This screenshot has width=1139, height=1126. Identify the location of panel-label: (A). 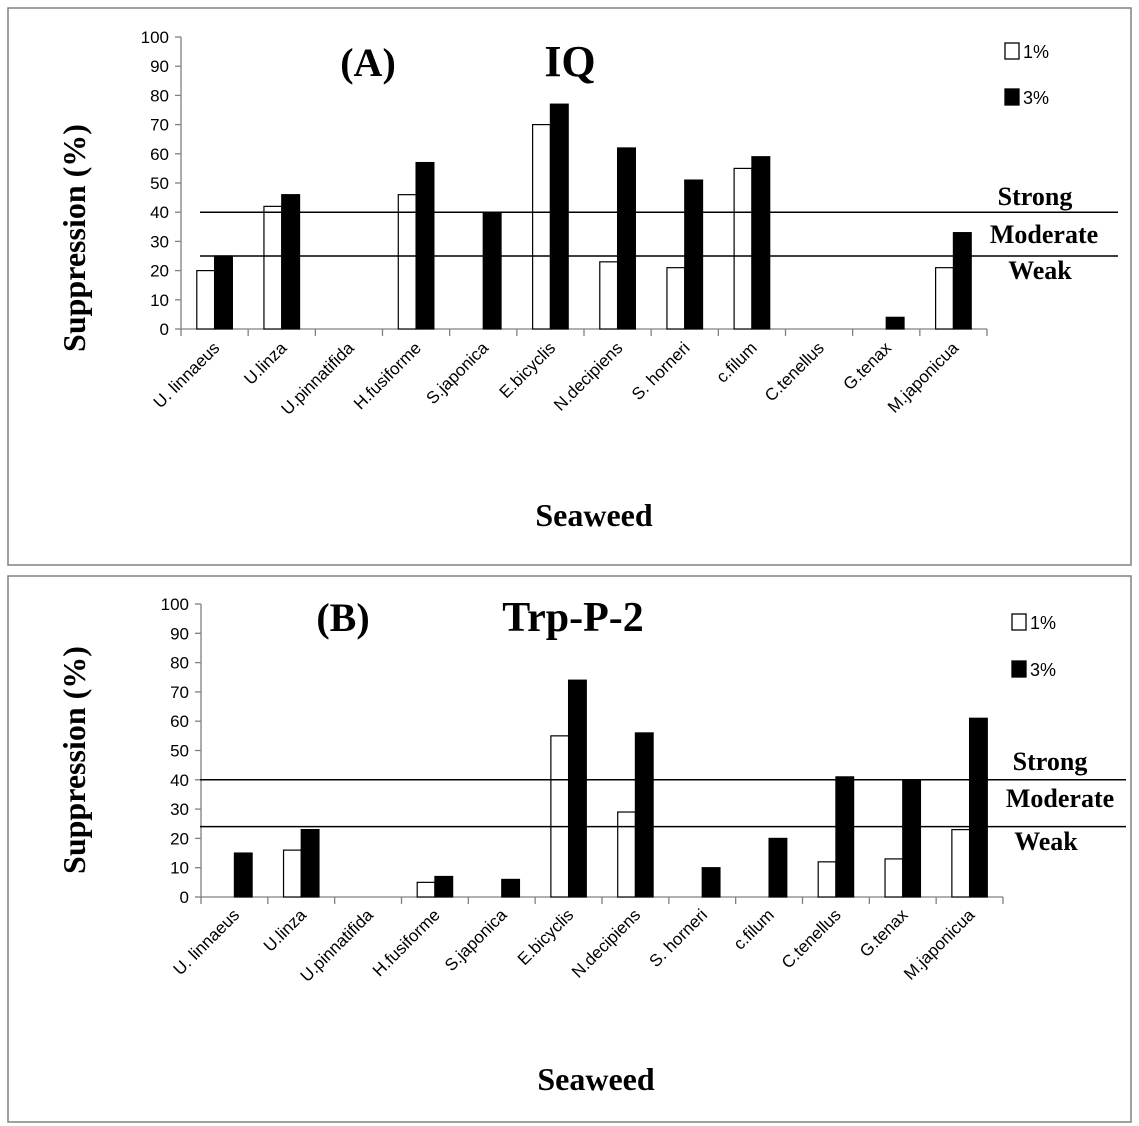
(368, 62).